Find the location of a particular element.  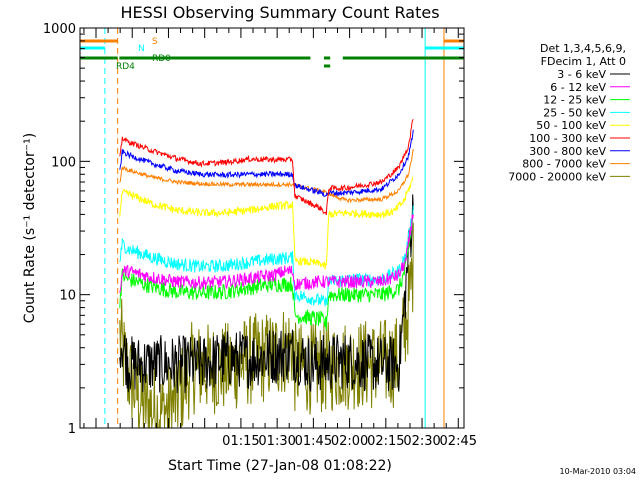

flag-label-rd0: RD0 is located at coordinates (161, 59).